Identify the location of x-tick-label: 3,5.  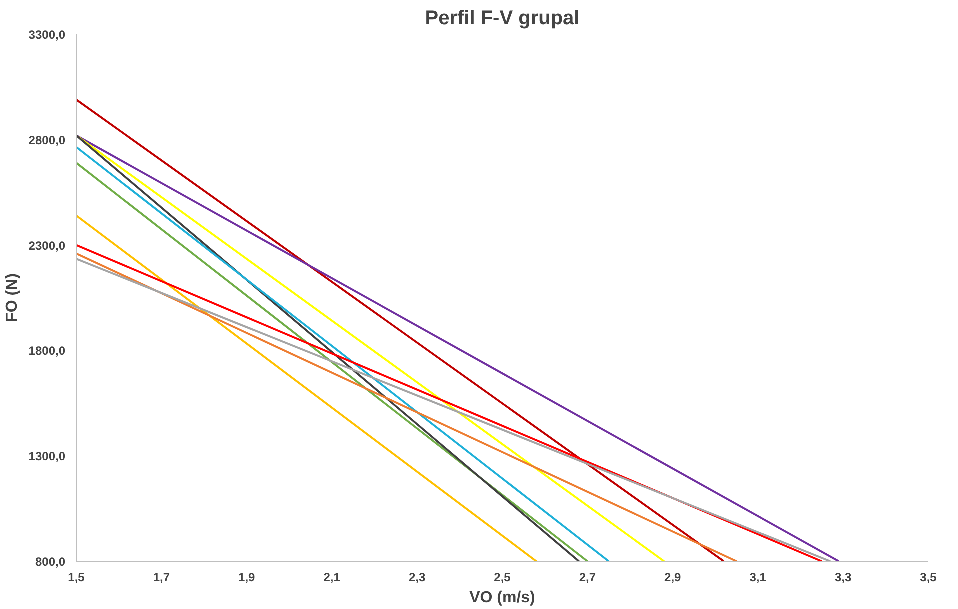
(929, 577).